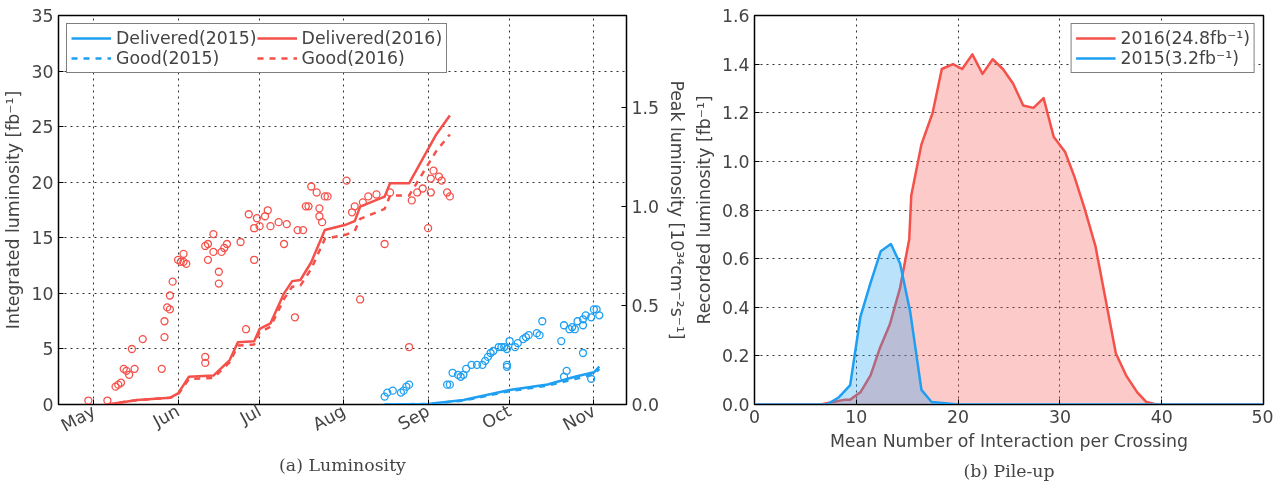 The image size is (1273, 485). I want to click on x-tick-label: Aug, so click(329, 417).